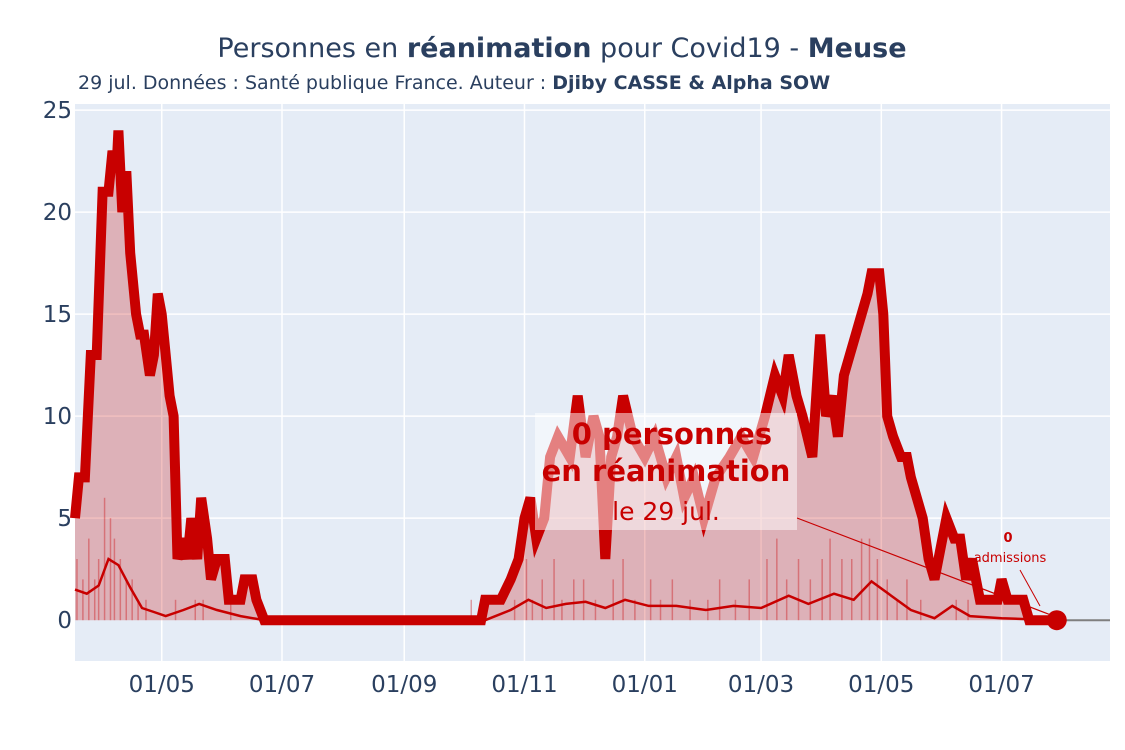 The image size is (1125, 750). Describe the element at coordinates (64, 519) in the screenshot. I see `y-tick-label: 5` at that location.